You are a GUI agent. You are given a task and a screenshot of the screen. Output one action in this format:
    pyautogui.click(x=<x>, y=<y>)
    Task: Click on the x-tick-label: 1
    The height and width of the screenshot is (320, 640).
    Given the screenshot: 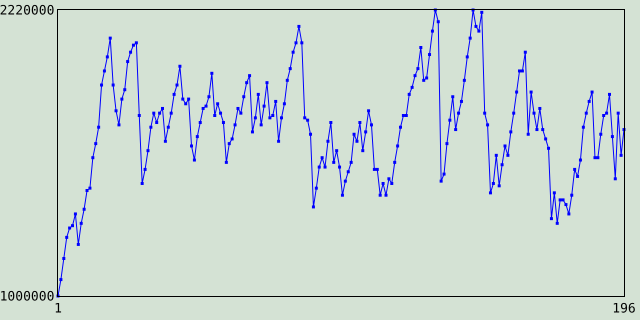 What is the action you would take?
    pyautogui.click(x=58, y=309)
    